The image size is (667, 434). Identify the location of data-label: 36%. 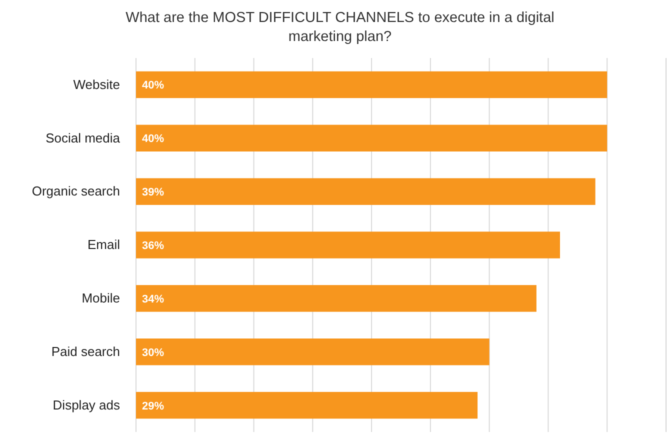
(153, 246).